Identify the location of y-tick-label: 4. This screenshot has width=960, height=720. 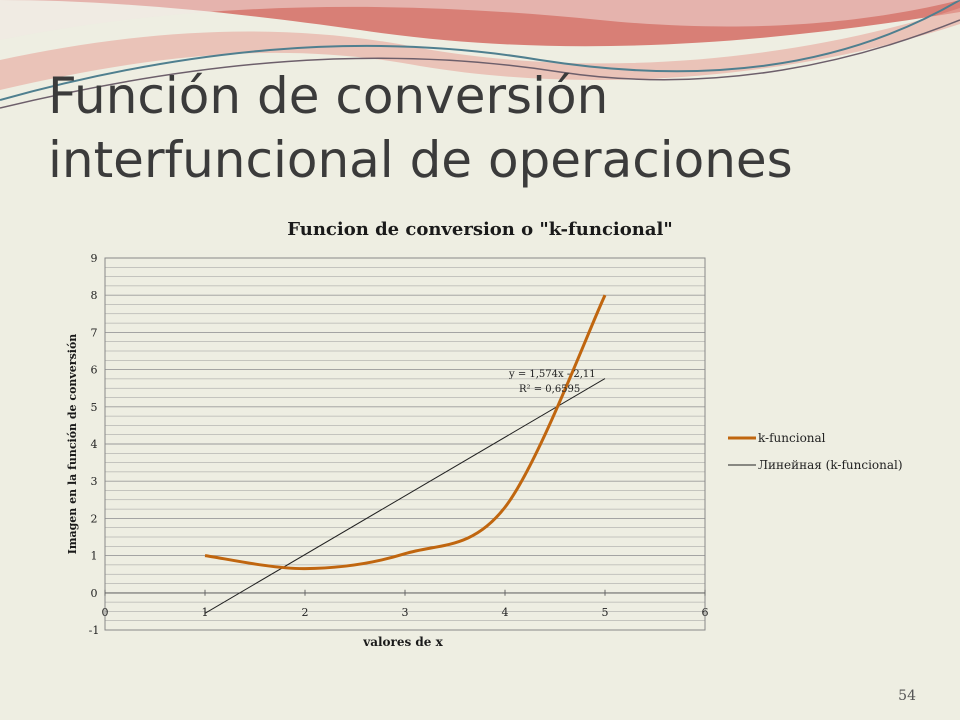
(94, 444).